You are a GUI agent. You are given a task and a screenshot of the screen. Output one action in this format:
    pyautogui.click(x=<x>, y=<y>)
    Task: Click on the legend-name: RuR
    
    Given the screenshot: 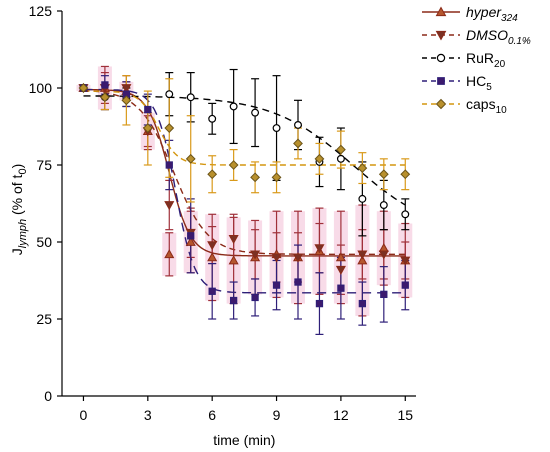 What is the action you would take?
    pyautogui.click(x=480, y=58)
    